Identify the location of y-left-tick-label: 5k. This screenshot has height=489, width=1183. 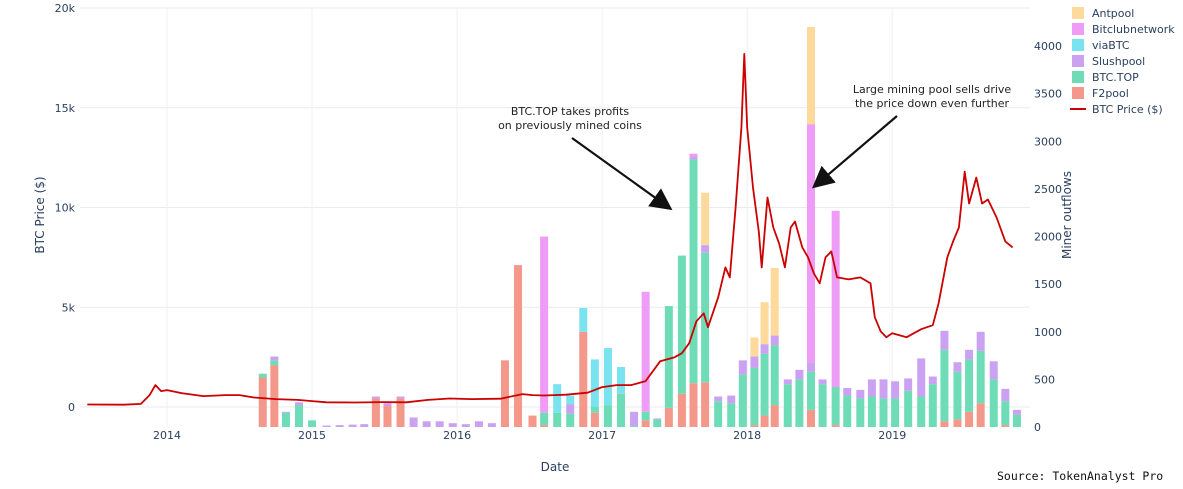
(69, 307).